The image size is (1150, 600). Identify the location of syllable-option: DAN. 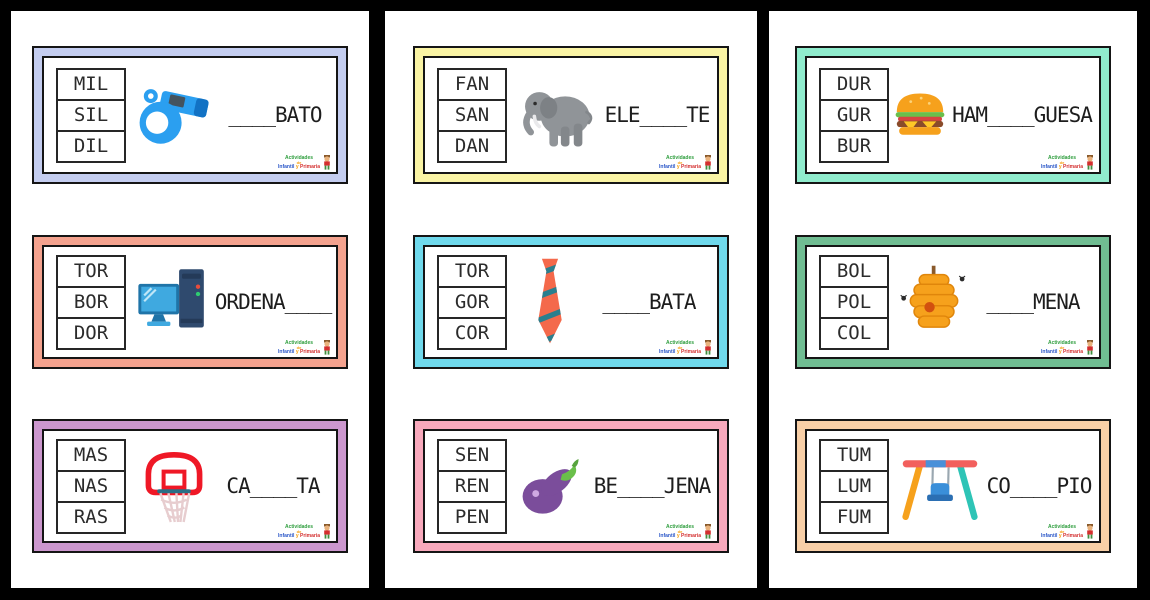
(472, 146).